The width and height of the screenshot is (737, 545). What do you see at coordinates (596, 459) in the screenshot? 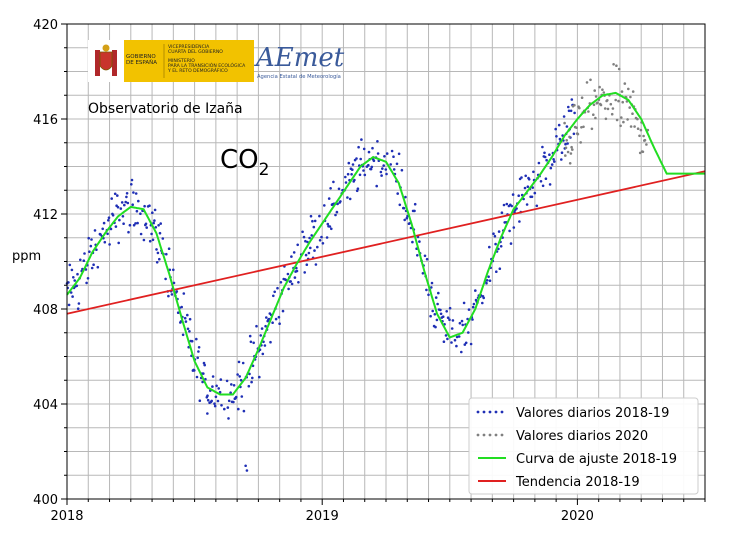
I see `svg-text: Curva de ajuste 2018-19` at bounding box center [596, 459].